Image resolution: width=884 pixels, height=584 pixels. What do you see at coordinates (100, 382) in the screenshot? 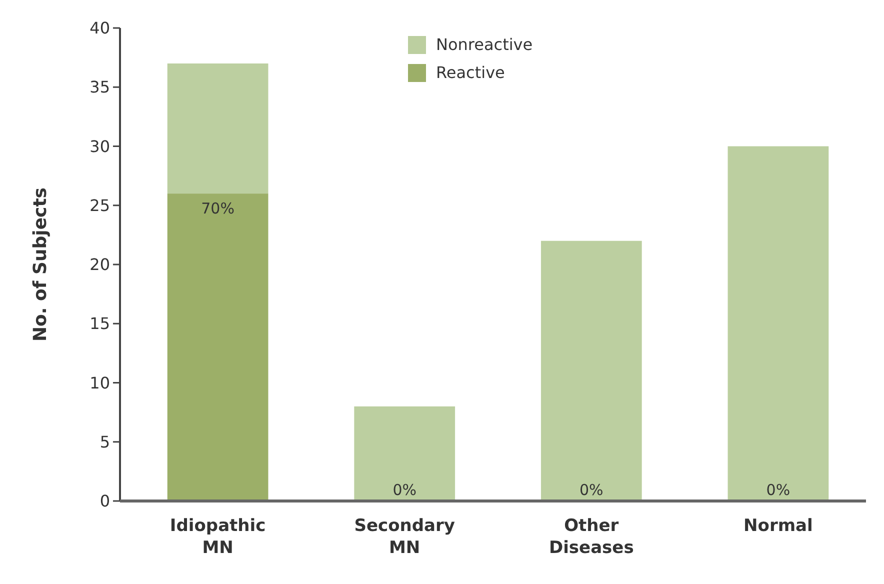
I see `y-tick-label: 10` at bounding box center [100, 382].